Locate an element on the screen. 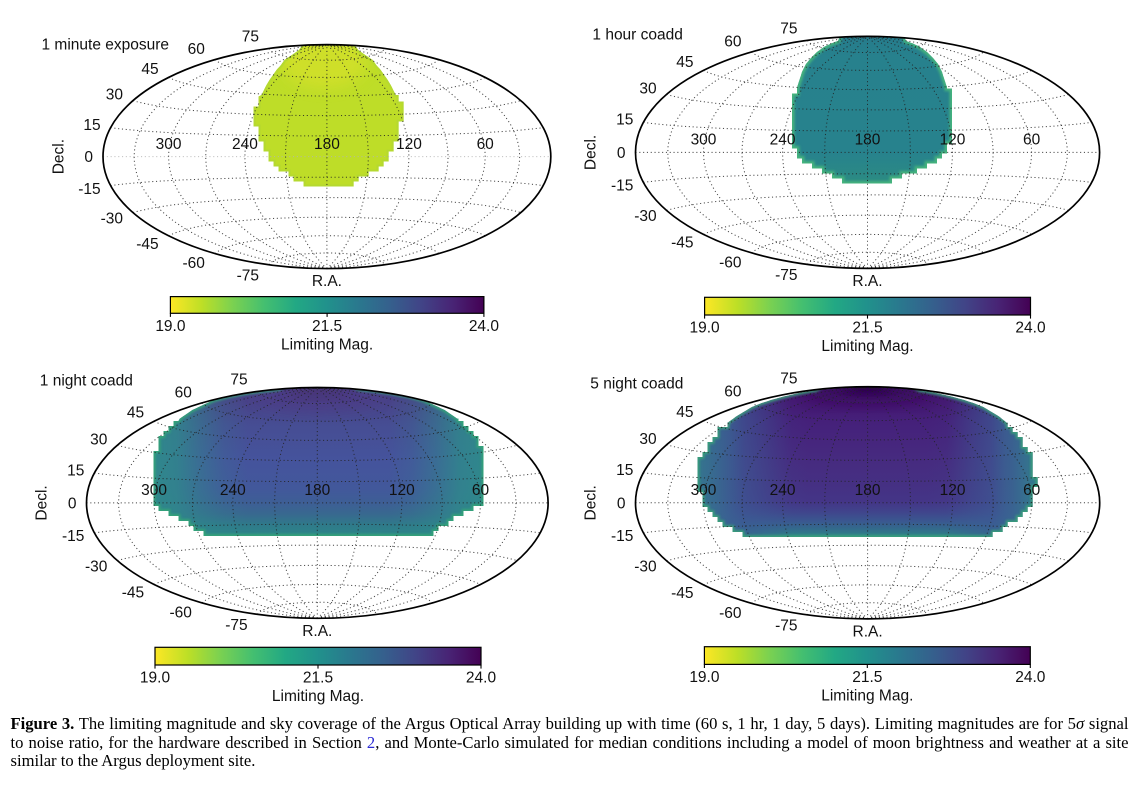 This screenshot has height=787, width=1139. svg-text: 5 night coadd is located at coordinates (636, 384).